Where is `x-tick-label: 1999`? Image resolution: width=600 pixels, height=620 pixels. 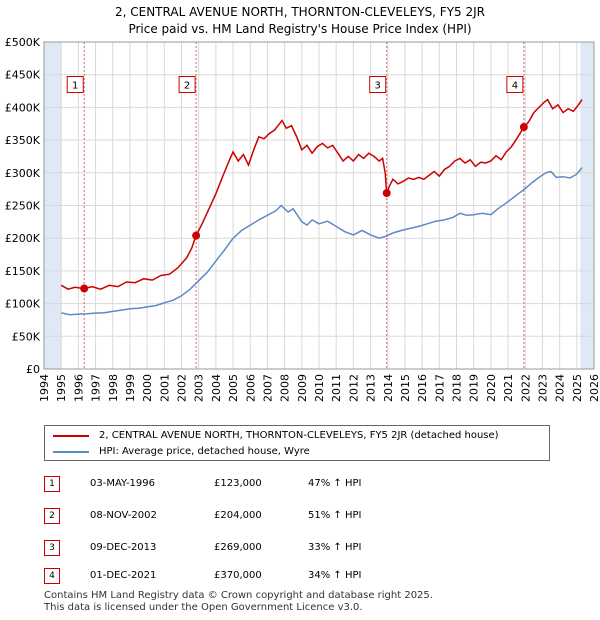 x-tick-label: 1999 is located at coordinates (130, 388).